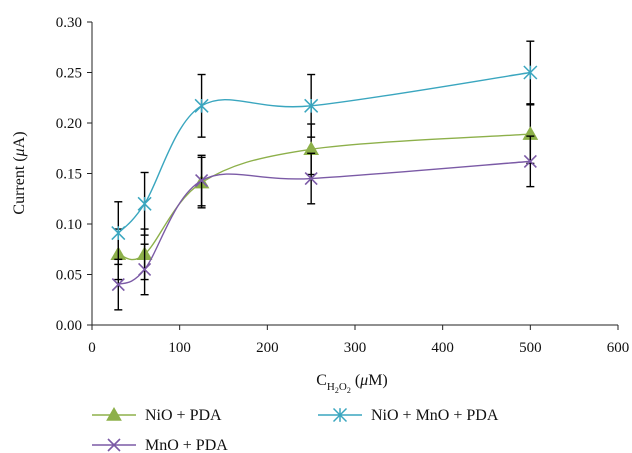  I want to click on x-axis-title-sub-o: O, so click(343, 387).